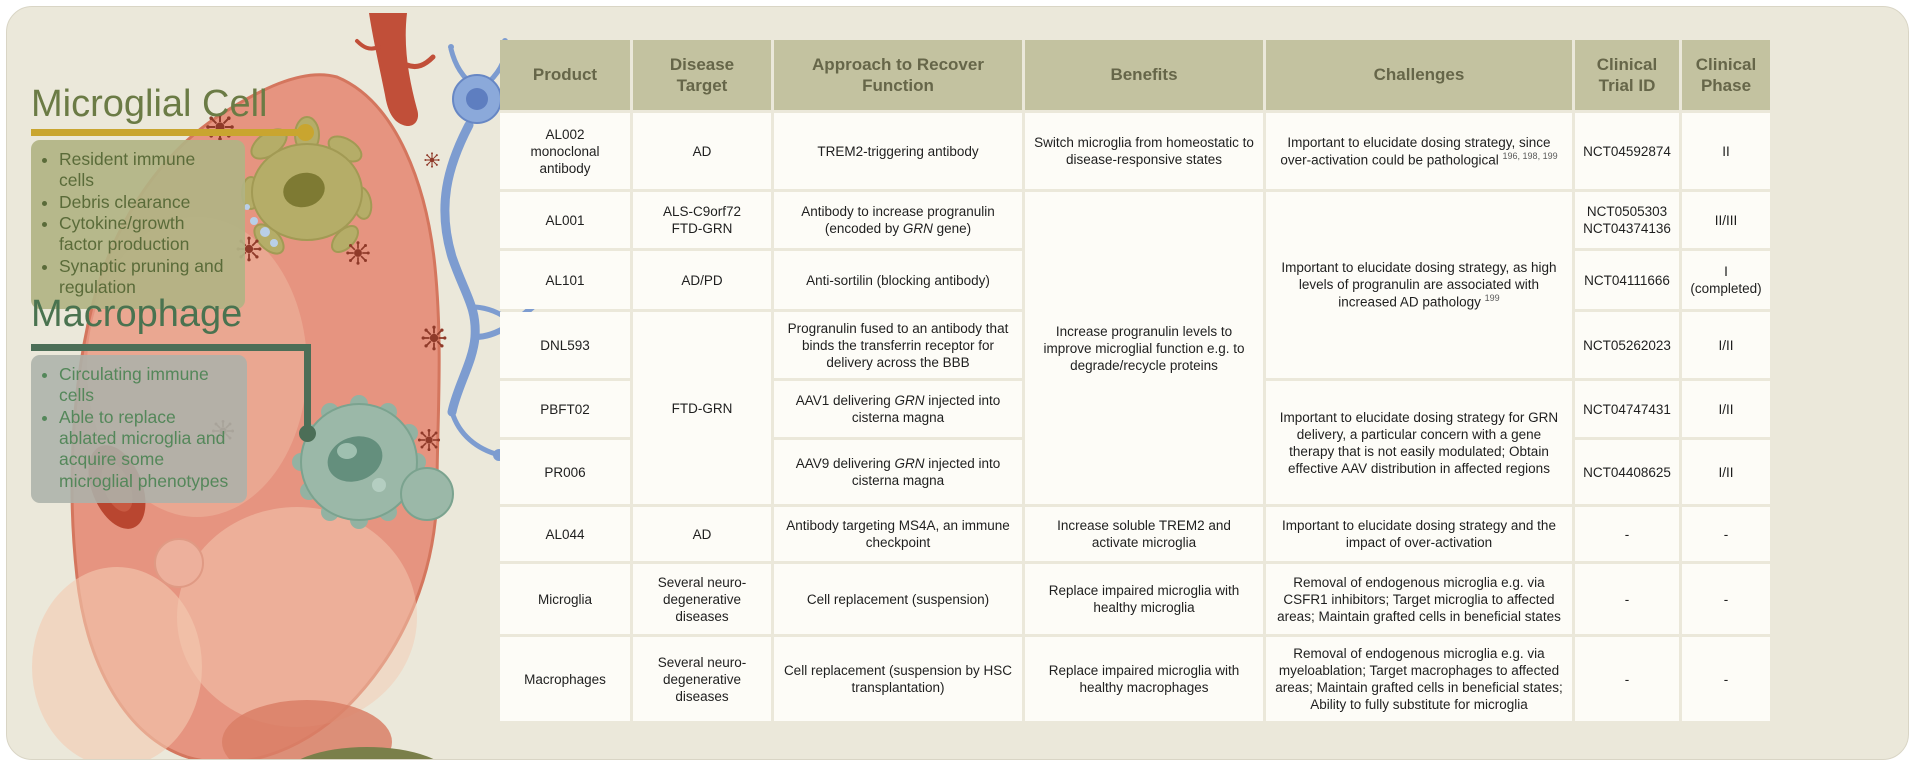 This screenshot has width=1915, height=766. What do you see at coordinates (1726, 280) in the screenshot?
I see `cell-phase: I (completed)` at bounding box center [1726, 280].